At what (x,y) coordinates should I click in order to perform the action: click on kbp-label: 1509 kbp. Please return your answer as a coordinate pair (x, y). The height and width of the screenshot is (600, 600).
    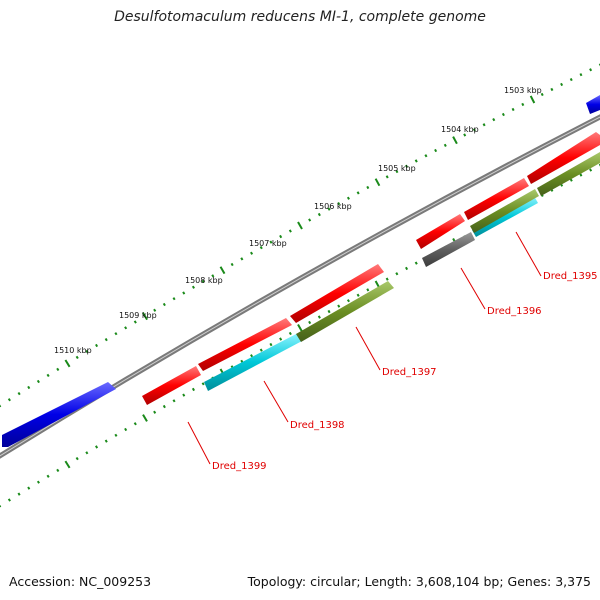
    Looking at the image, I should click on (138, 315).